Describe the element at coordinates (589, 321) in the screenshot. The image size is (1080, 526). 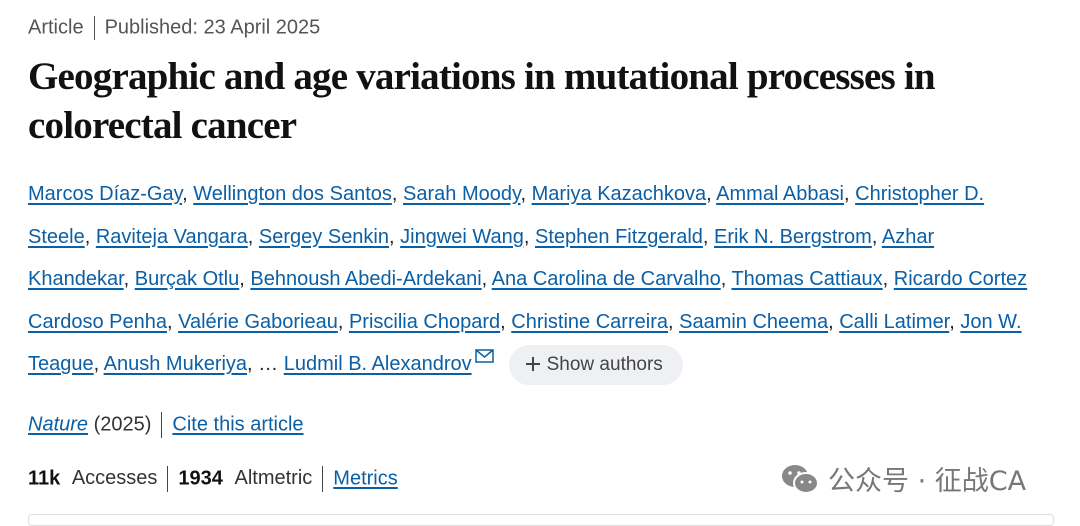
I see `author-link: Christine Carreira` at that location.